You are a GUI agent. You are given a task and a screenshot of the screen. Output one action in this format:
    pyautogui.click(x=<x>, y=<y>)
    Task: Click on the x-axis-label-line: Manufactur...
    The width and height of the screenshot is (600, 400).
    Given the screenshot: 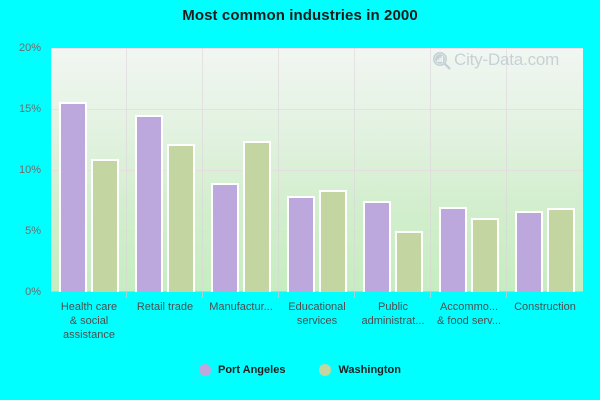 What is the action you would take?
    pyautogui.click(x=241, y=307)
    